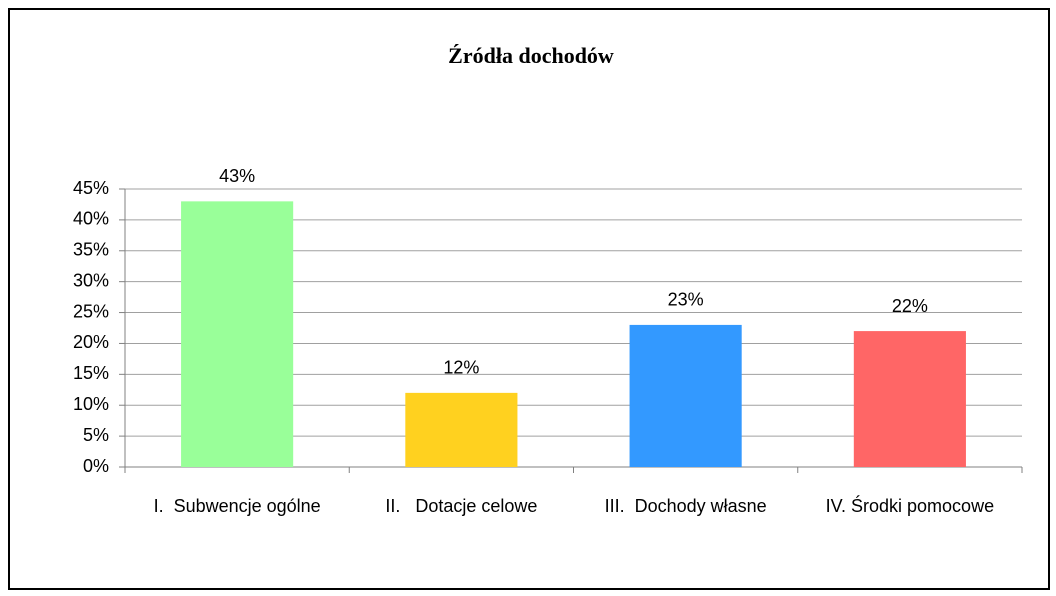 The width and height of the screenshot is (1056, 596). What do you see at coordinates (461, 506) in the screenshot?
I see `x-tick-label: II. Dotacje celowe` at bounding box center [461, 506].